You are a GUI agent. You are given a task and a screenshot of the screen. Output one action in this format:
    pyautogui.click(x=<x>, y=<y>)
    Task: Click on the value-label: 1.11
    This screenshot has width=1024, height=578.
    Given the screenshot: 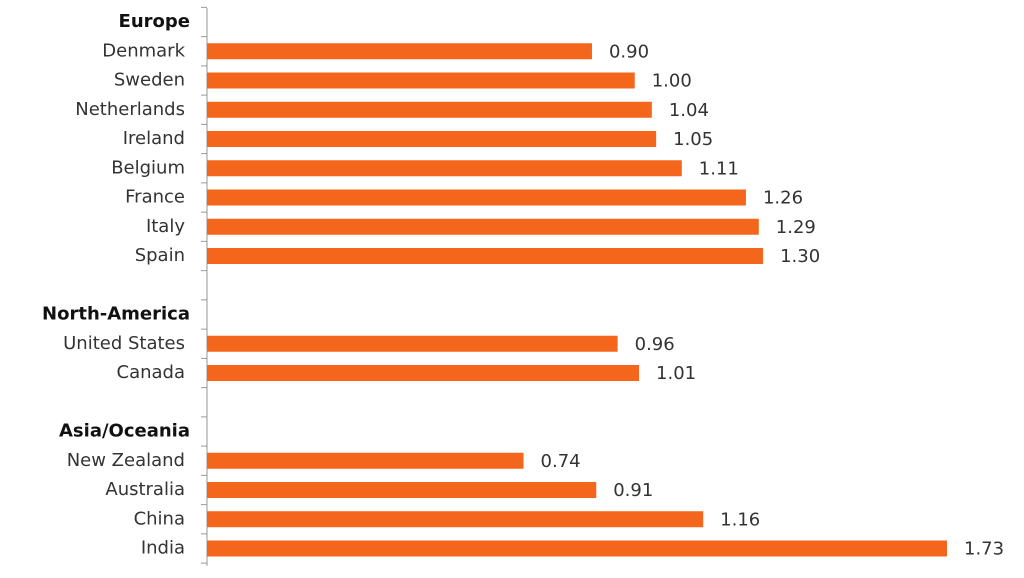 What is the action you would take?
    pyautogui.click(x=719, y=168)
    